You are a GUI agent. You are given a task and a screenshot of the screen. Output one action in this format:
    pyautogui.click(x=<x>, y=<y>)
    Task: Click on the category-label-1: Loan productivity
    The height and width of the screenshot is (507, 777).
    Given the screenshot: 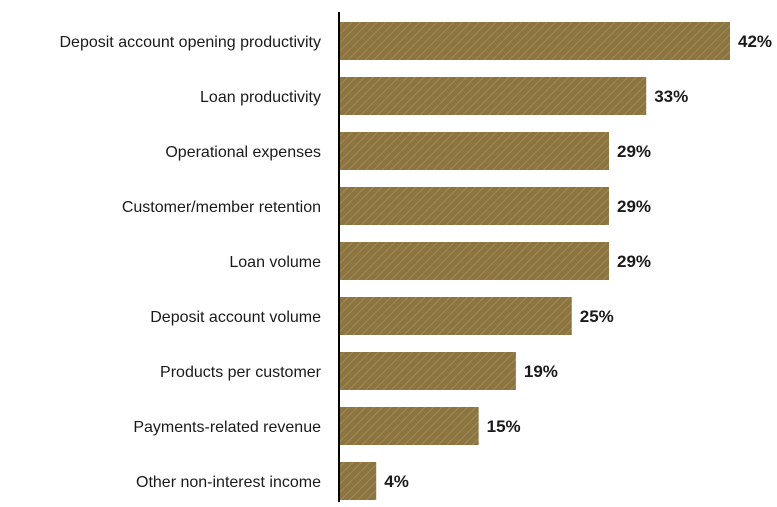 What is the action you would take?
    pyautogui.click(x=260, y=97)
    